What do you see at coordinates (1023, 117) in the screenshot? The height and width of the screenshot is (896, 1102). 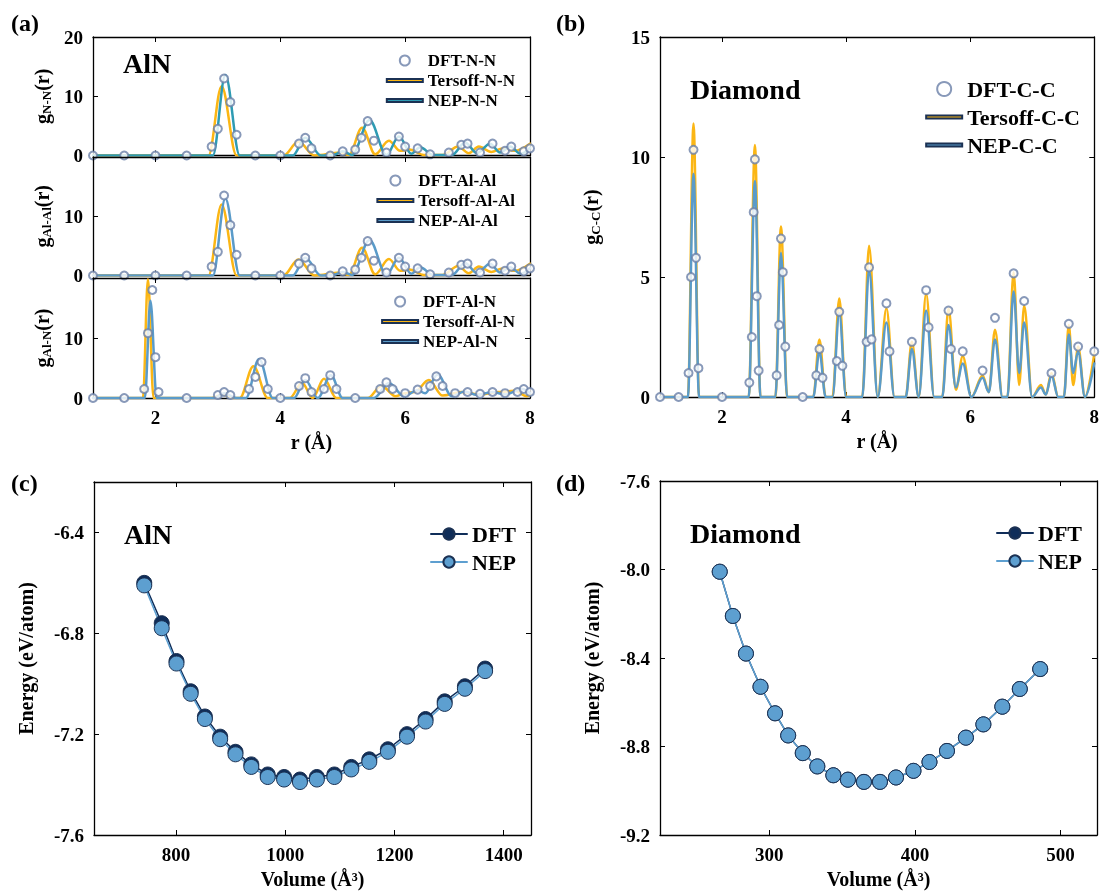 I see `legend-label: Tersoff-C-C` at bounding box center [1023, 117].